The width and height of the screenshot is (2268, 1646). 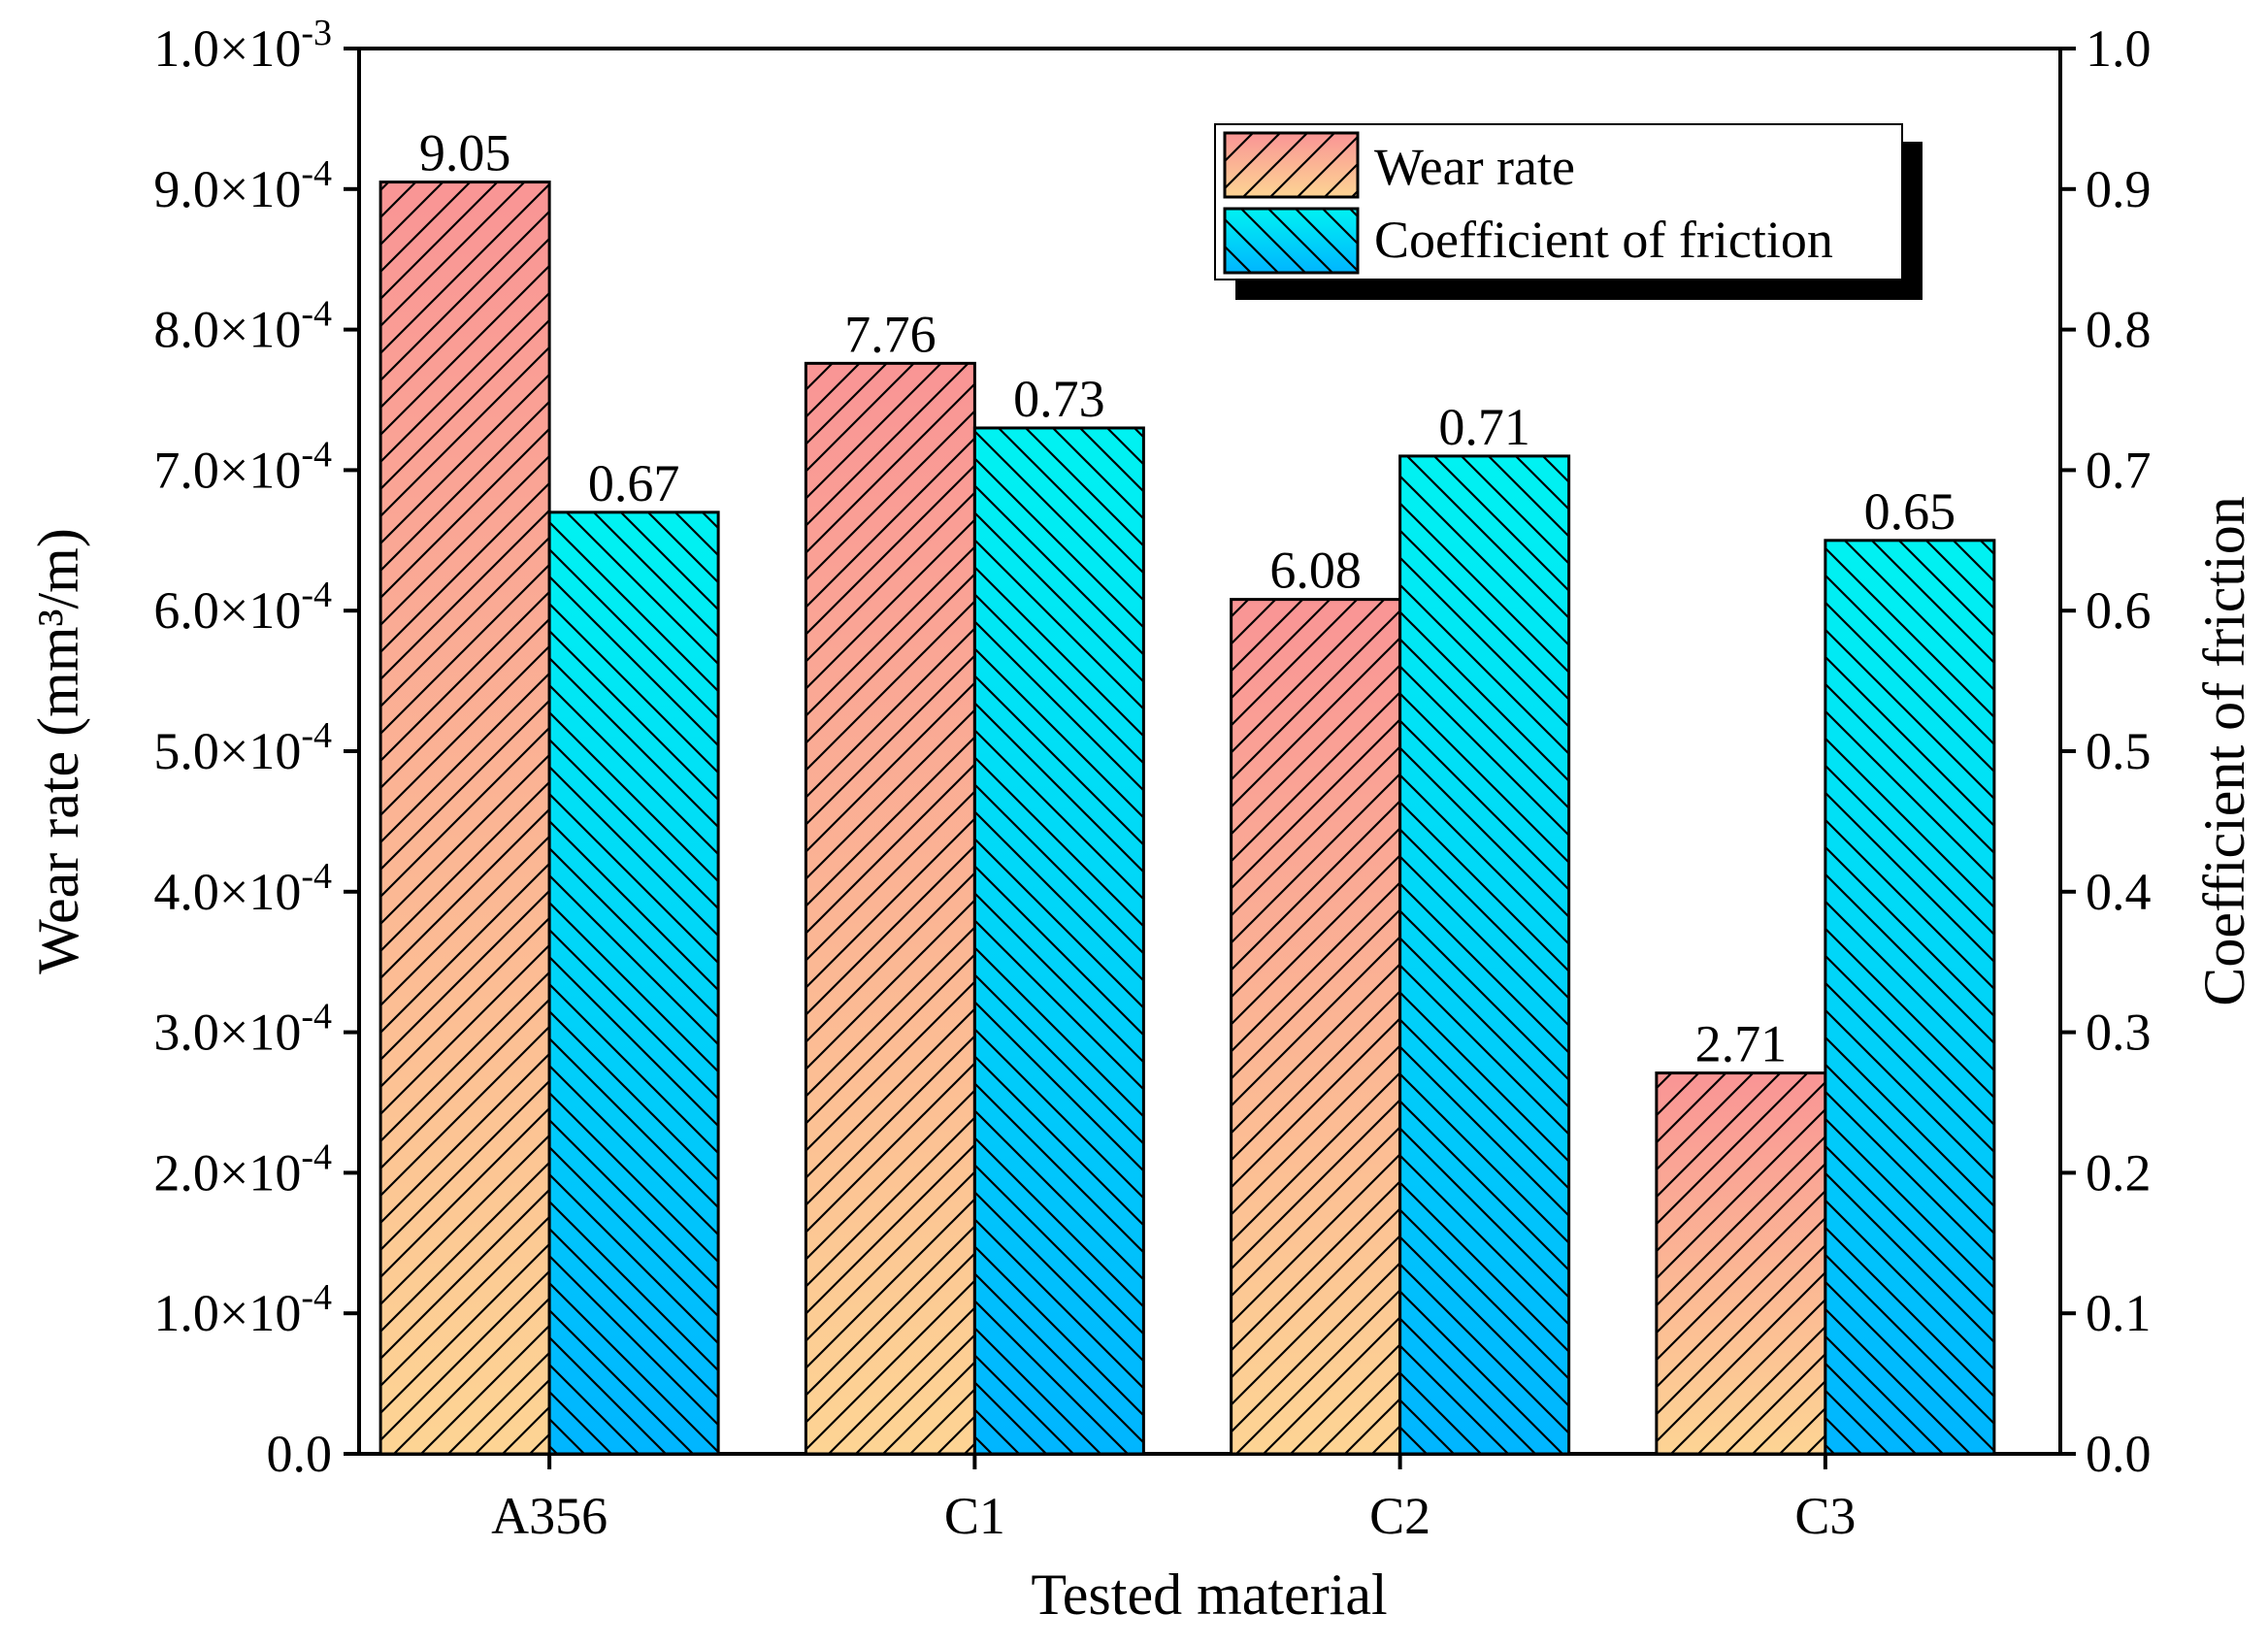 What do you see at coordinates (2119, 330) in the screenshot?
I see `right-tick-label: 0.8` at bounding box center [2119, 330].